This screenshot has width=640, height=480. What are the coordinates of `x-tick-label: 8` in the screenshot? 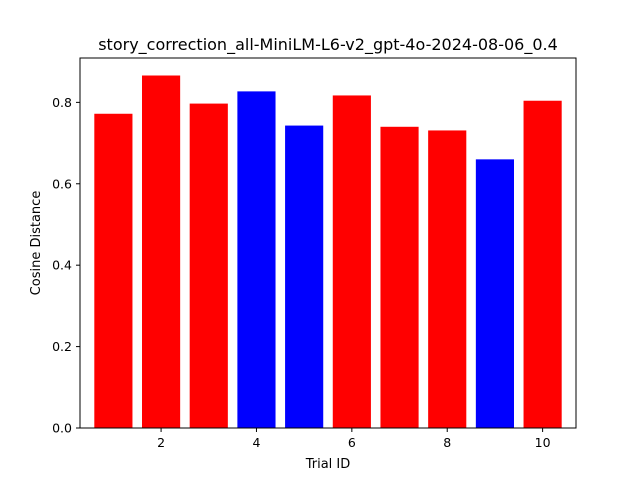 It's located at (447, 442).